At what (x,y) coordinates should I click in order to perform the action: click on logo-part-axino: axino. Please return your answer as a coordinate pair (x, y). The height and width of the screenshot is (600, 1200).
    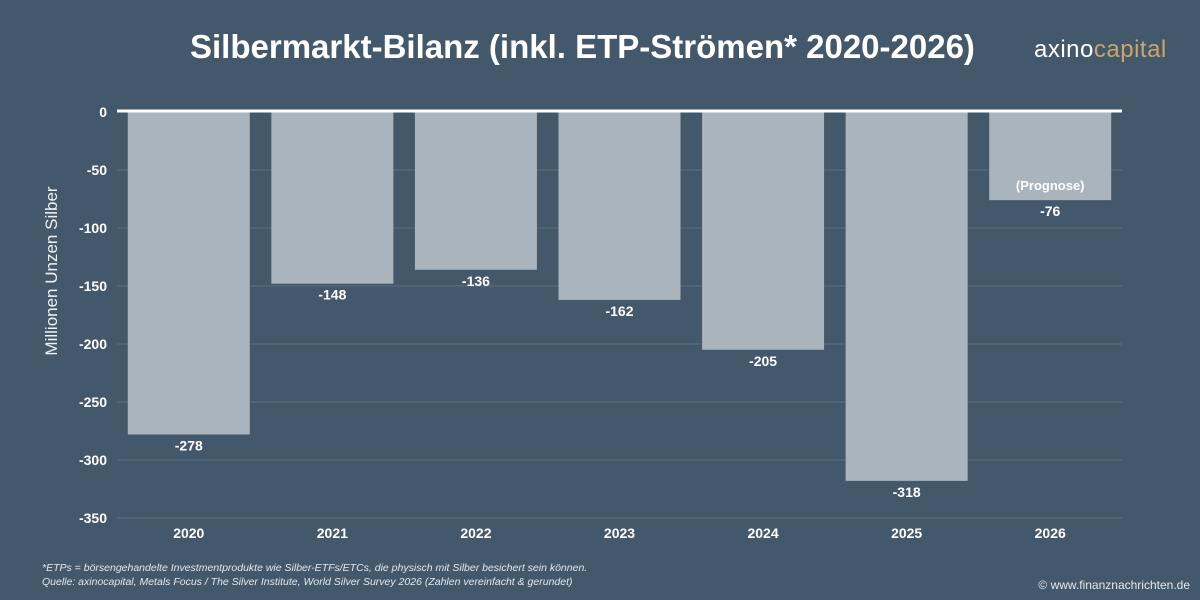
    Looking at the image, I should click on (1064, 49).